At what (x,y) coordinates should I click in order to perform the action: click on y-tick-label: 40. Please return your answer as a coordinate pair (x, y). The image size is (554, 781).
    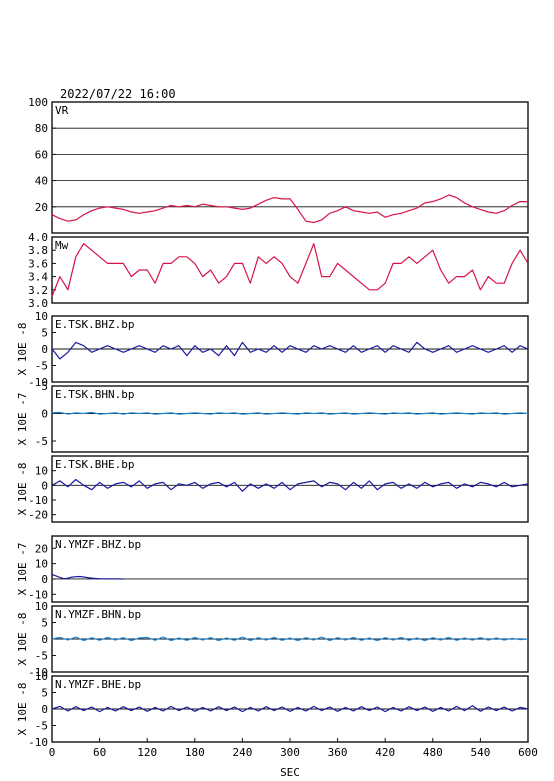
    Looking at the image, I should click on (41, 181).